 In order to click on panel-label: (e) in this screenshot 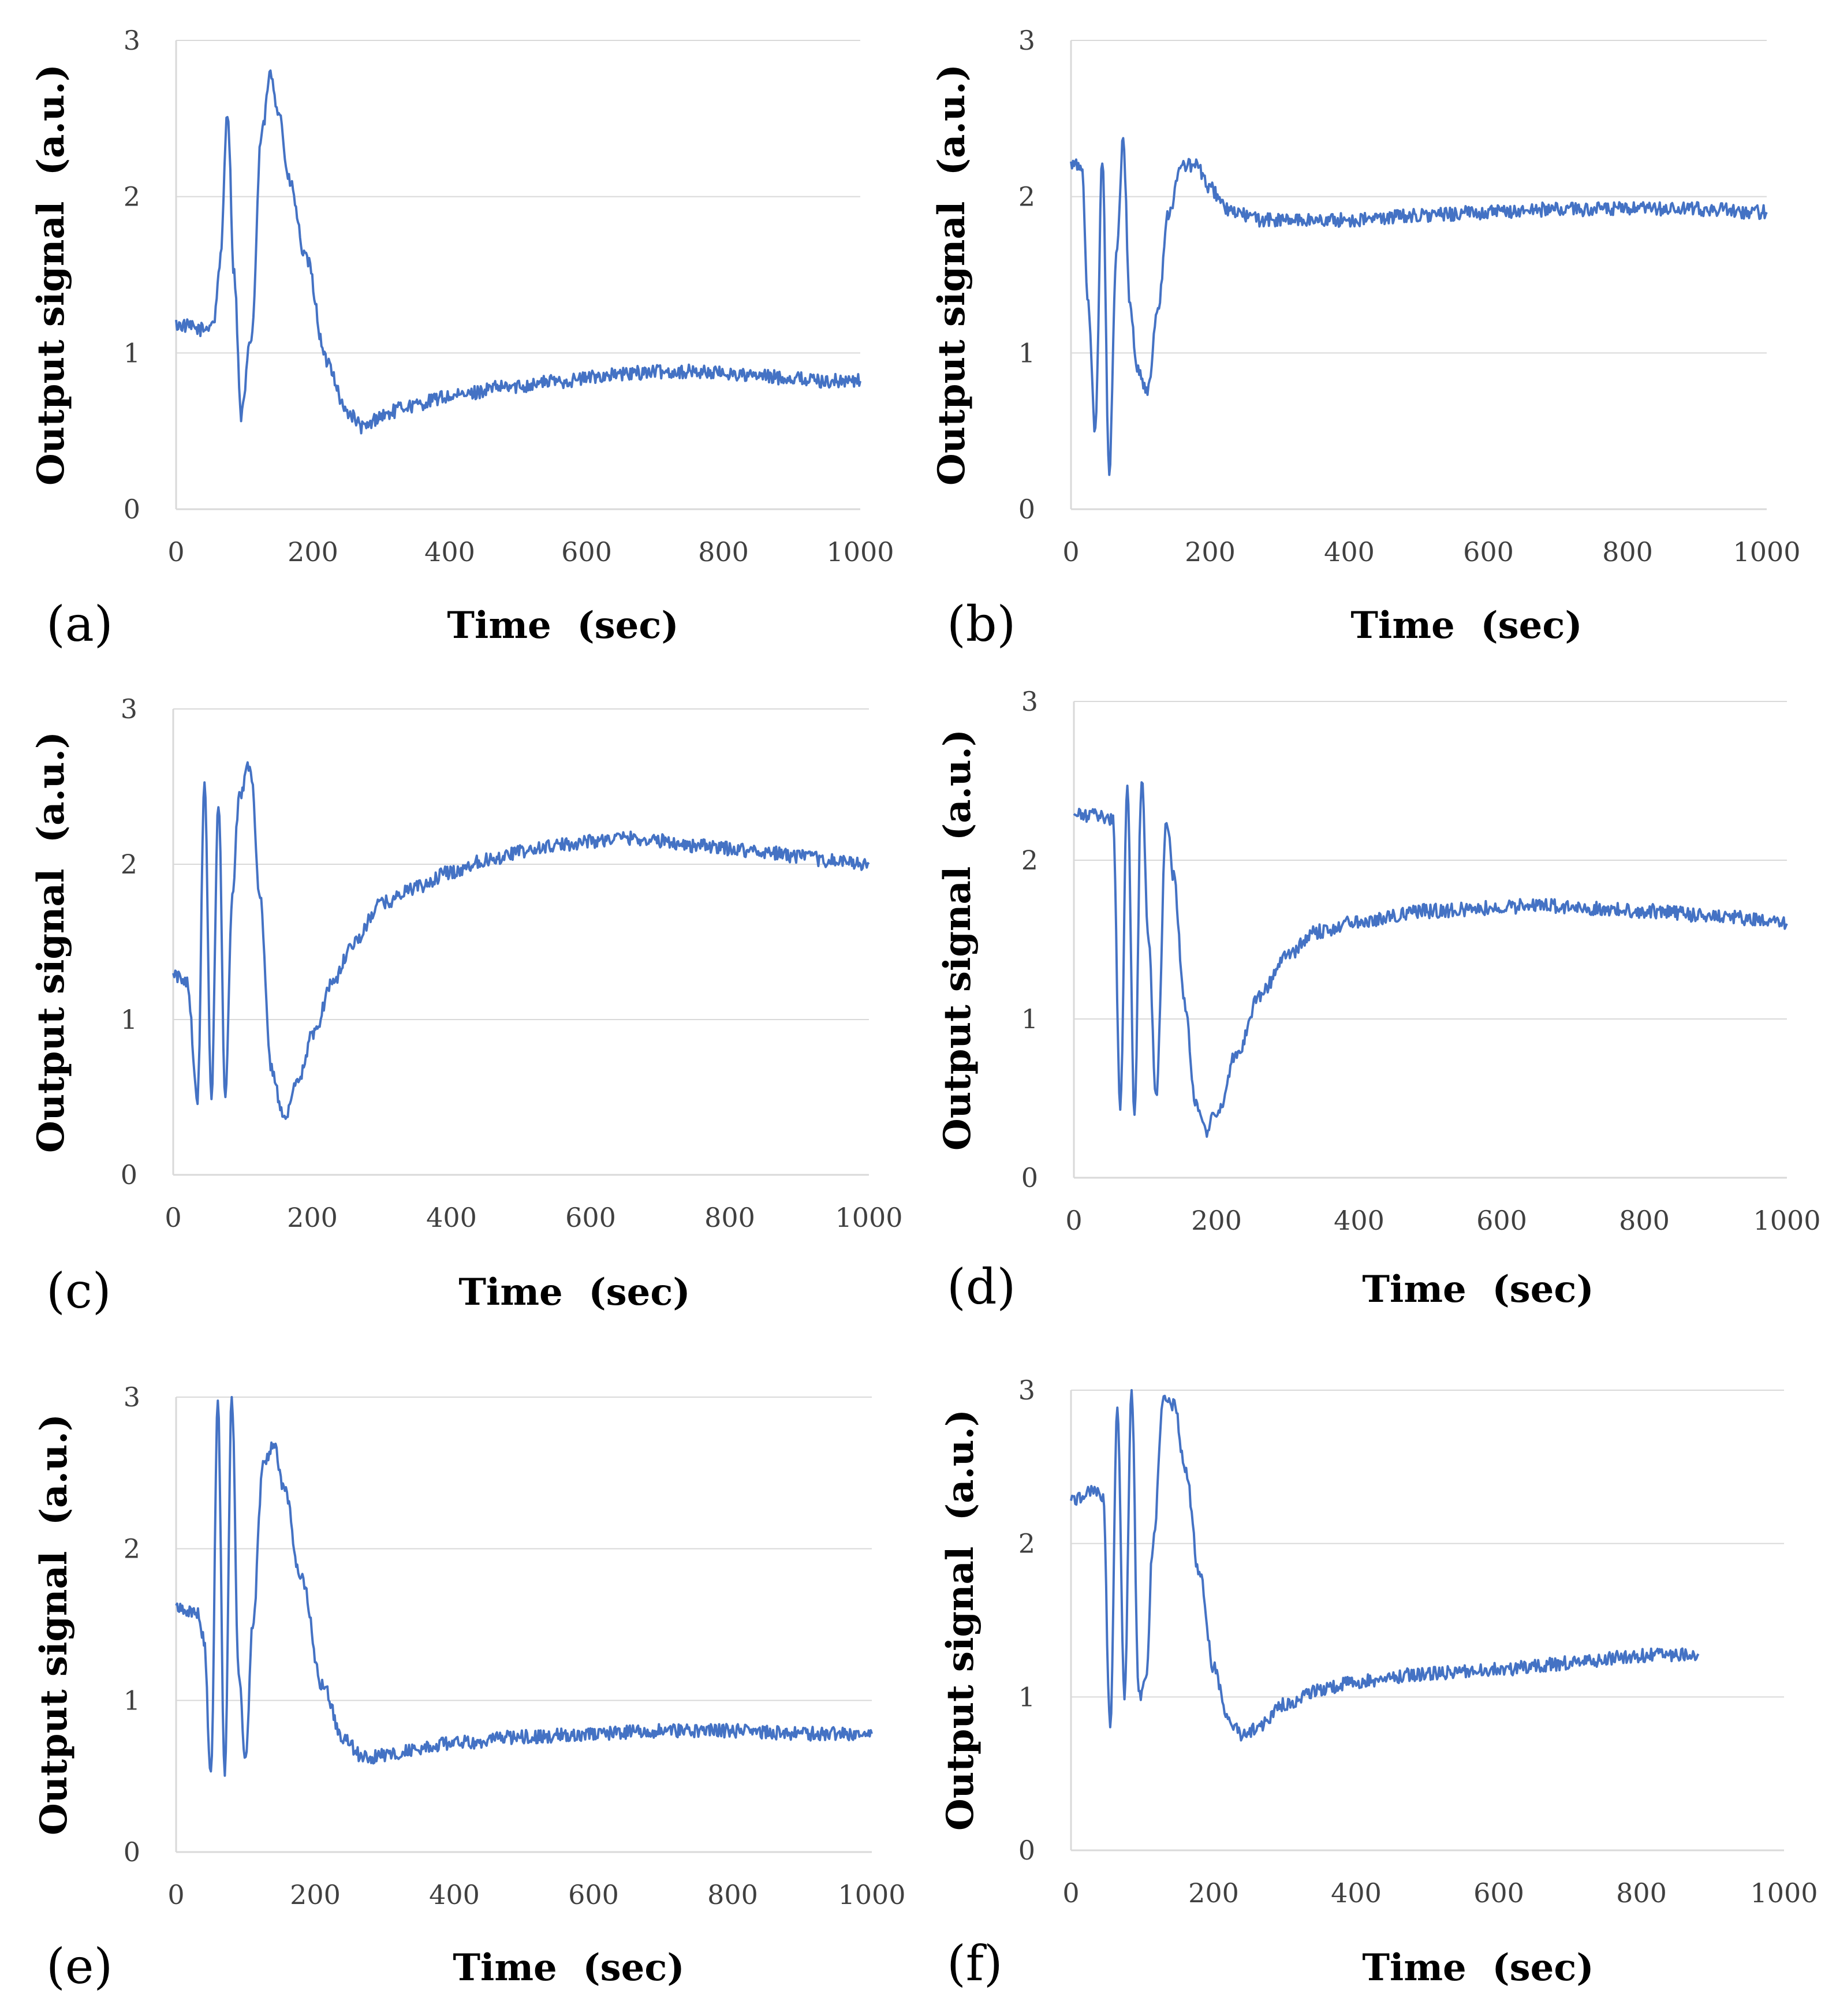, I will do `click(79, 1966)`.